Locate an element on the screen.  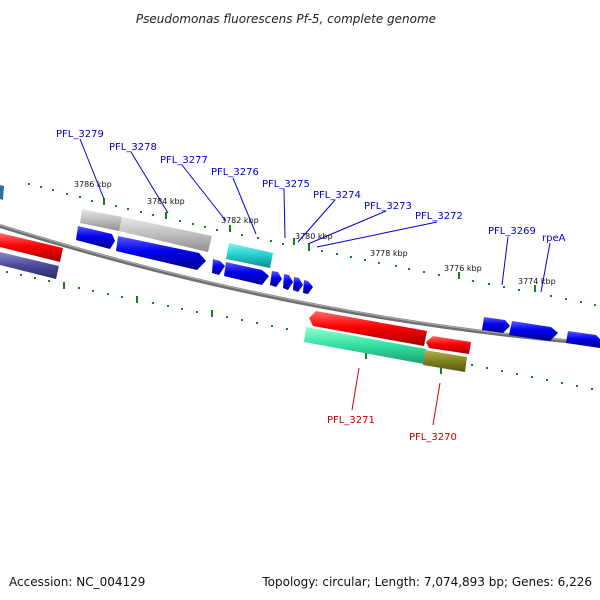
tick-label: 3782 kbp is located at coordinates (240, 220).